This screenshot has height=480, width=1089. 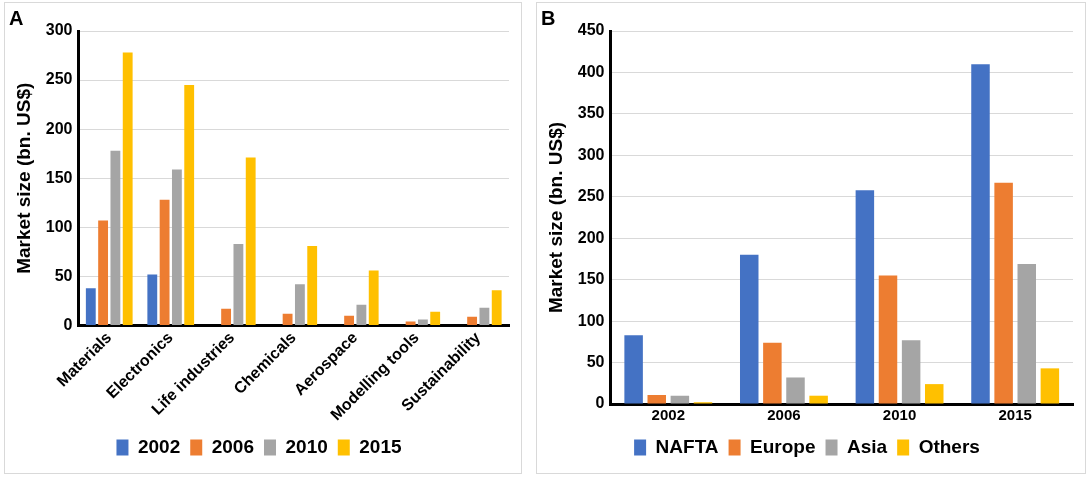 I want to click on x-tick-label: 2002, so click(x=668, y=415).